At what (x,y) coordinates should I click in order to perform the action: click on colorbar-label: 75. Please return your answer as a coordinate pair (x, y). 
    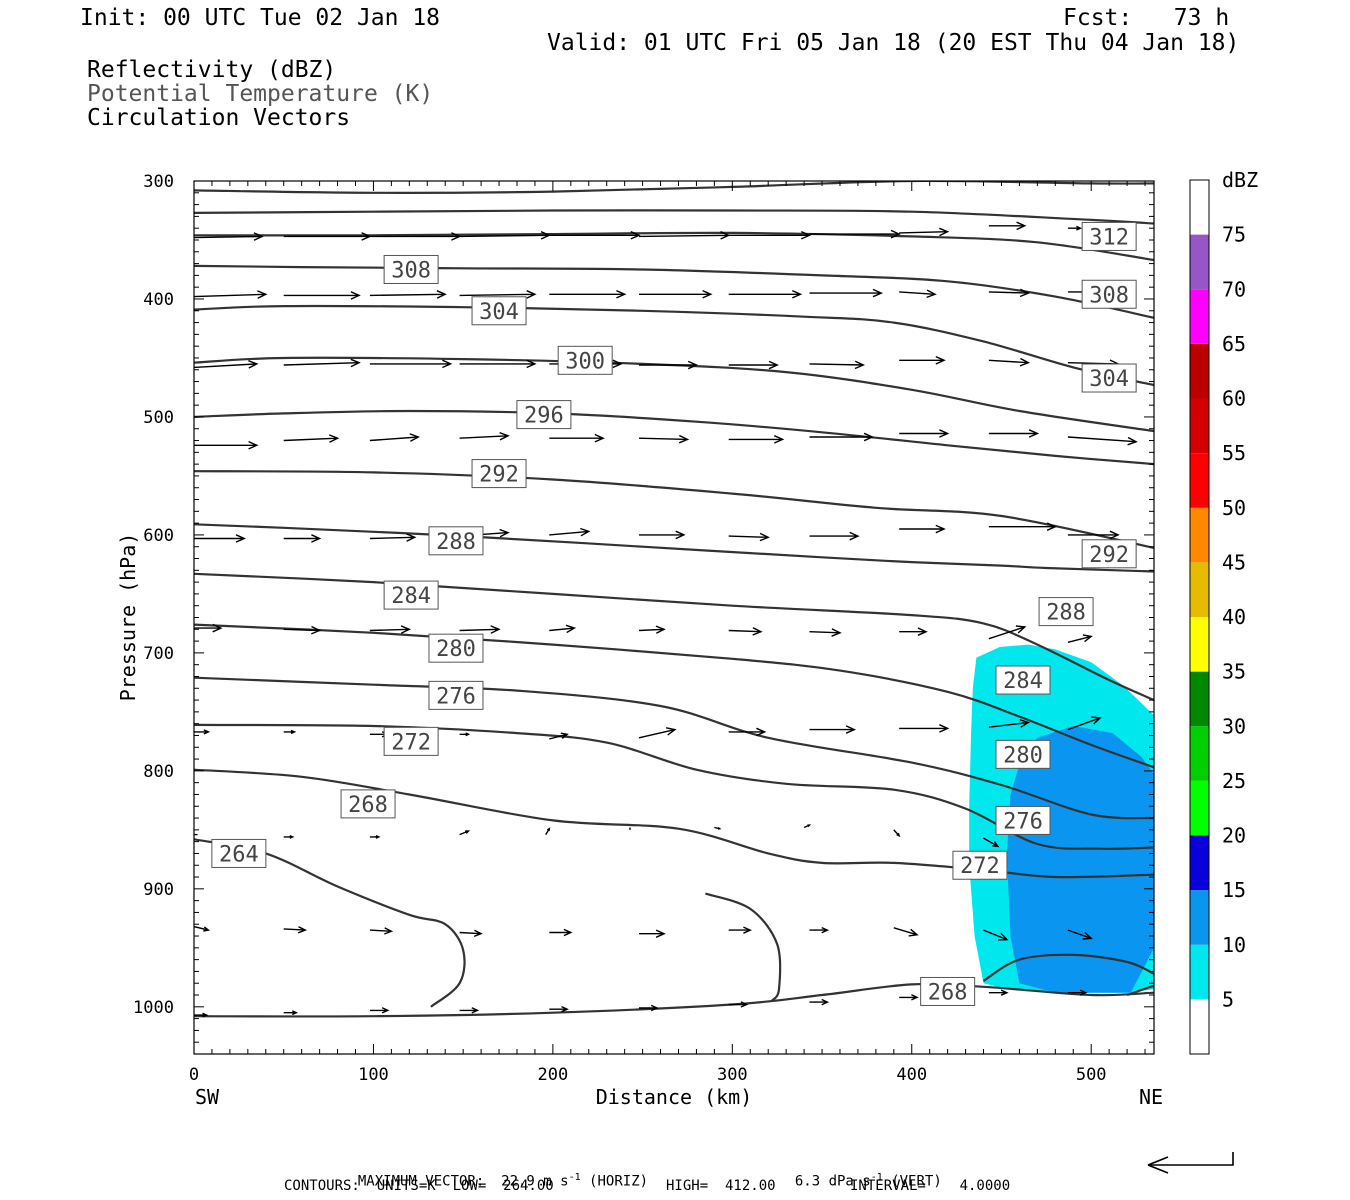
    Looking at the image, I should click on (1234, 235).